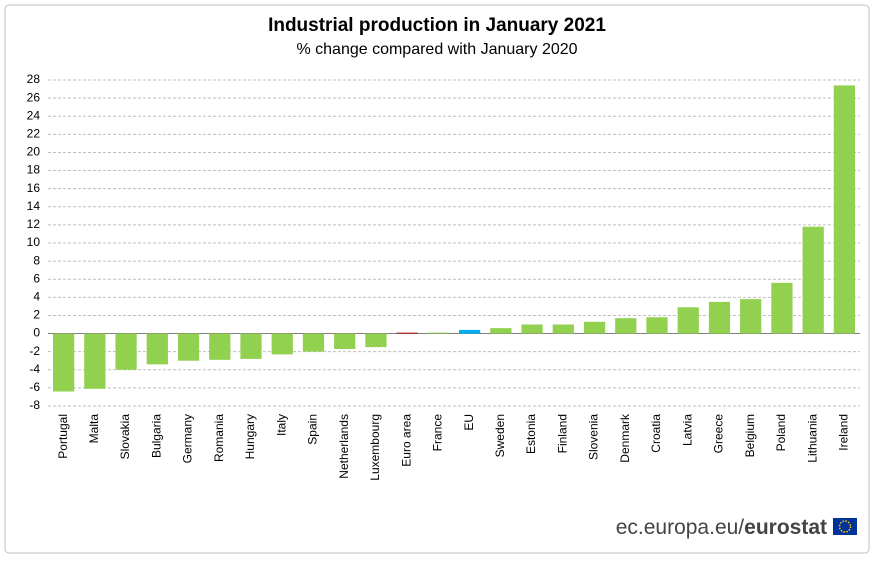 Image resolution: width=875 pixels, height=561 pixels. What do you see at coordinates (94, 429) in the screenshot?
I see `x-tick-label: Malta` at bounding box center [94, 429].